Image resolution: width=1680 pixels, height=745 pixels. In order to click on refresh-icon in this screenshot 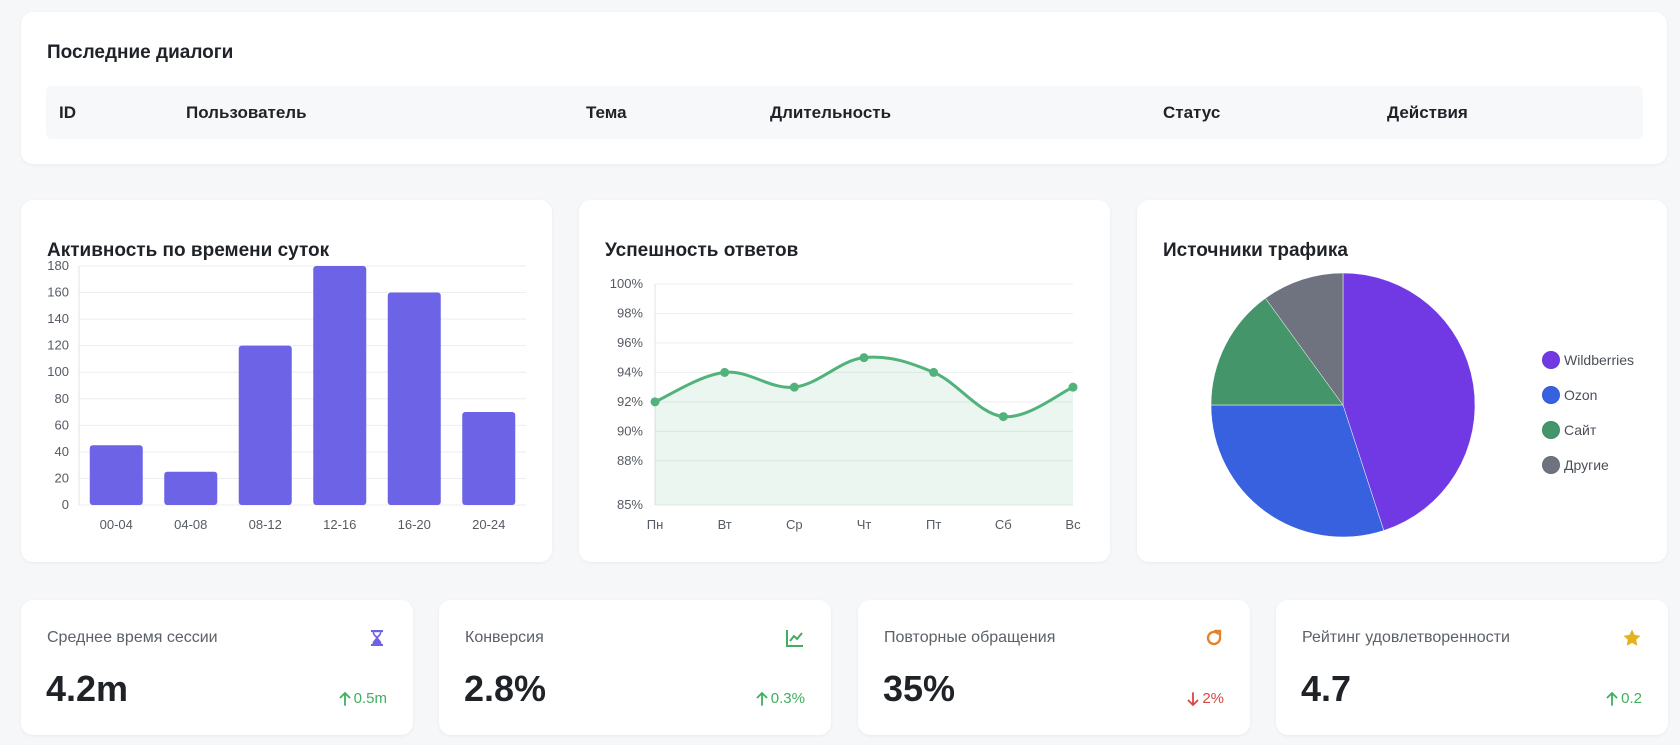, I will do `click(1214, 637)`.